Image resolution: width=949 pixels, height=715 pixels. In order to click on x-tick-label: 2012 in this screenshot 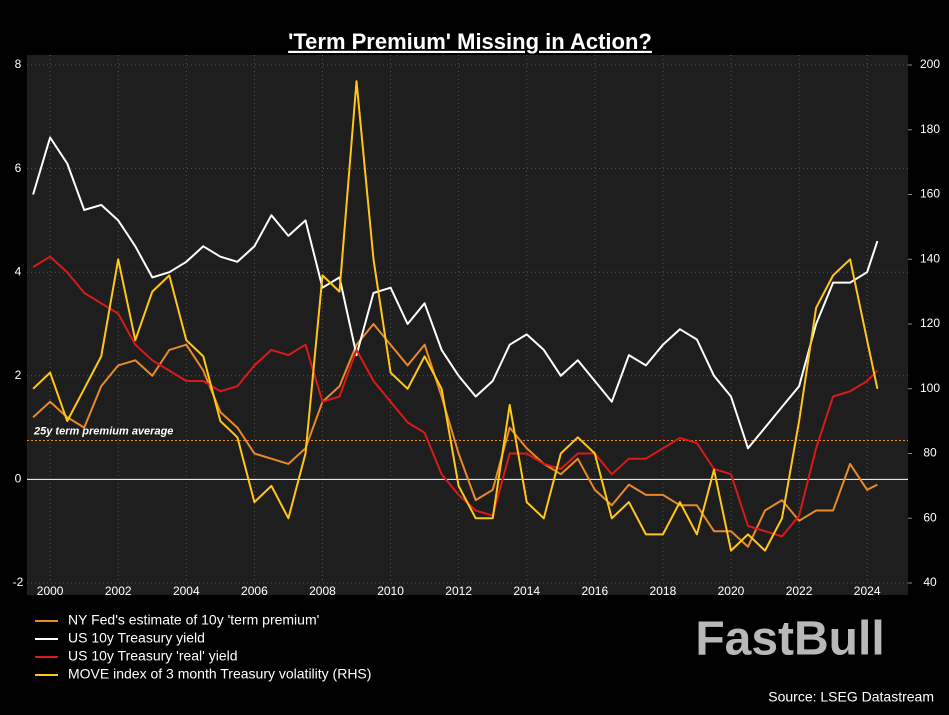, I will do `click(458, 591)`.